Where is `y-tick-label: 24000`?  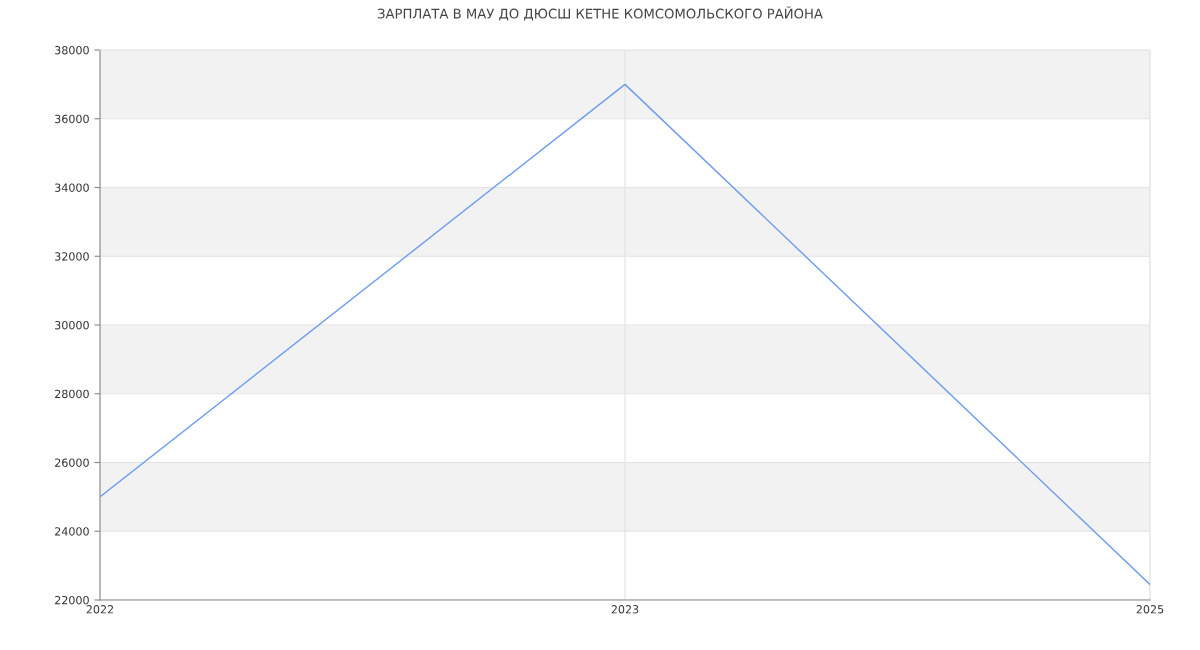 y-tick-label: 24000 is located at coordinates (72, 531).